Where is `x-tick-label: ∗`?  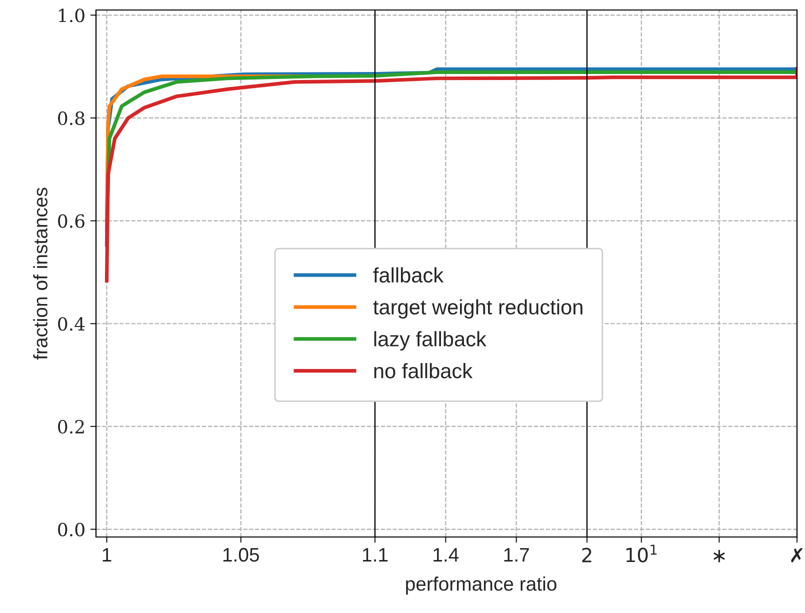 x-tick-label: ∗ is located at coordinates (719, 556).